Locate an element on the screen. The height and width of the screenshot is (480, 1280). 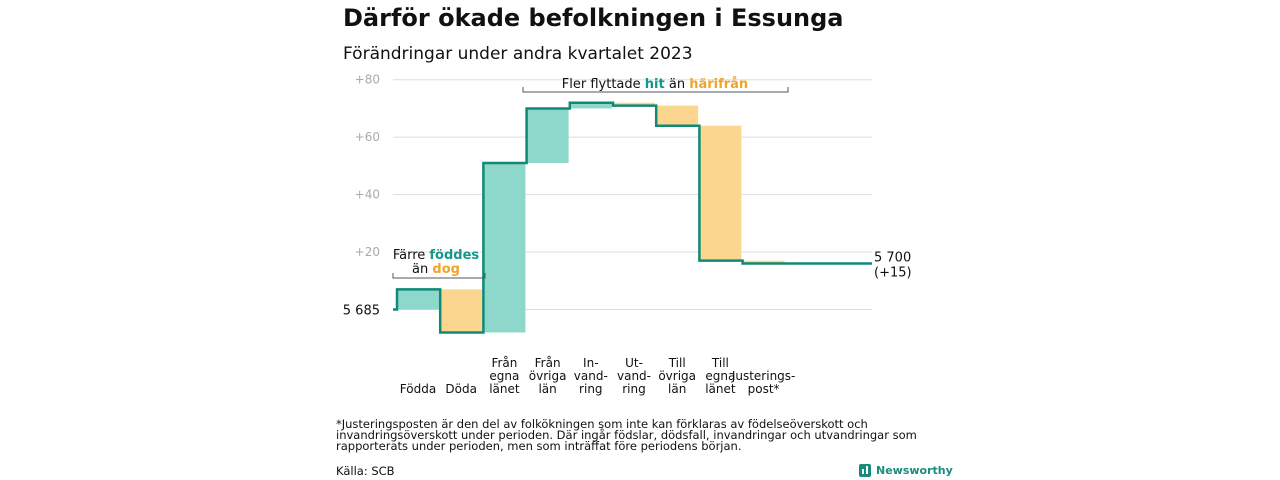
end-change-label: (+15) is located at coordinates (893, 273).